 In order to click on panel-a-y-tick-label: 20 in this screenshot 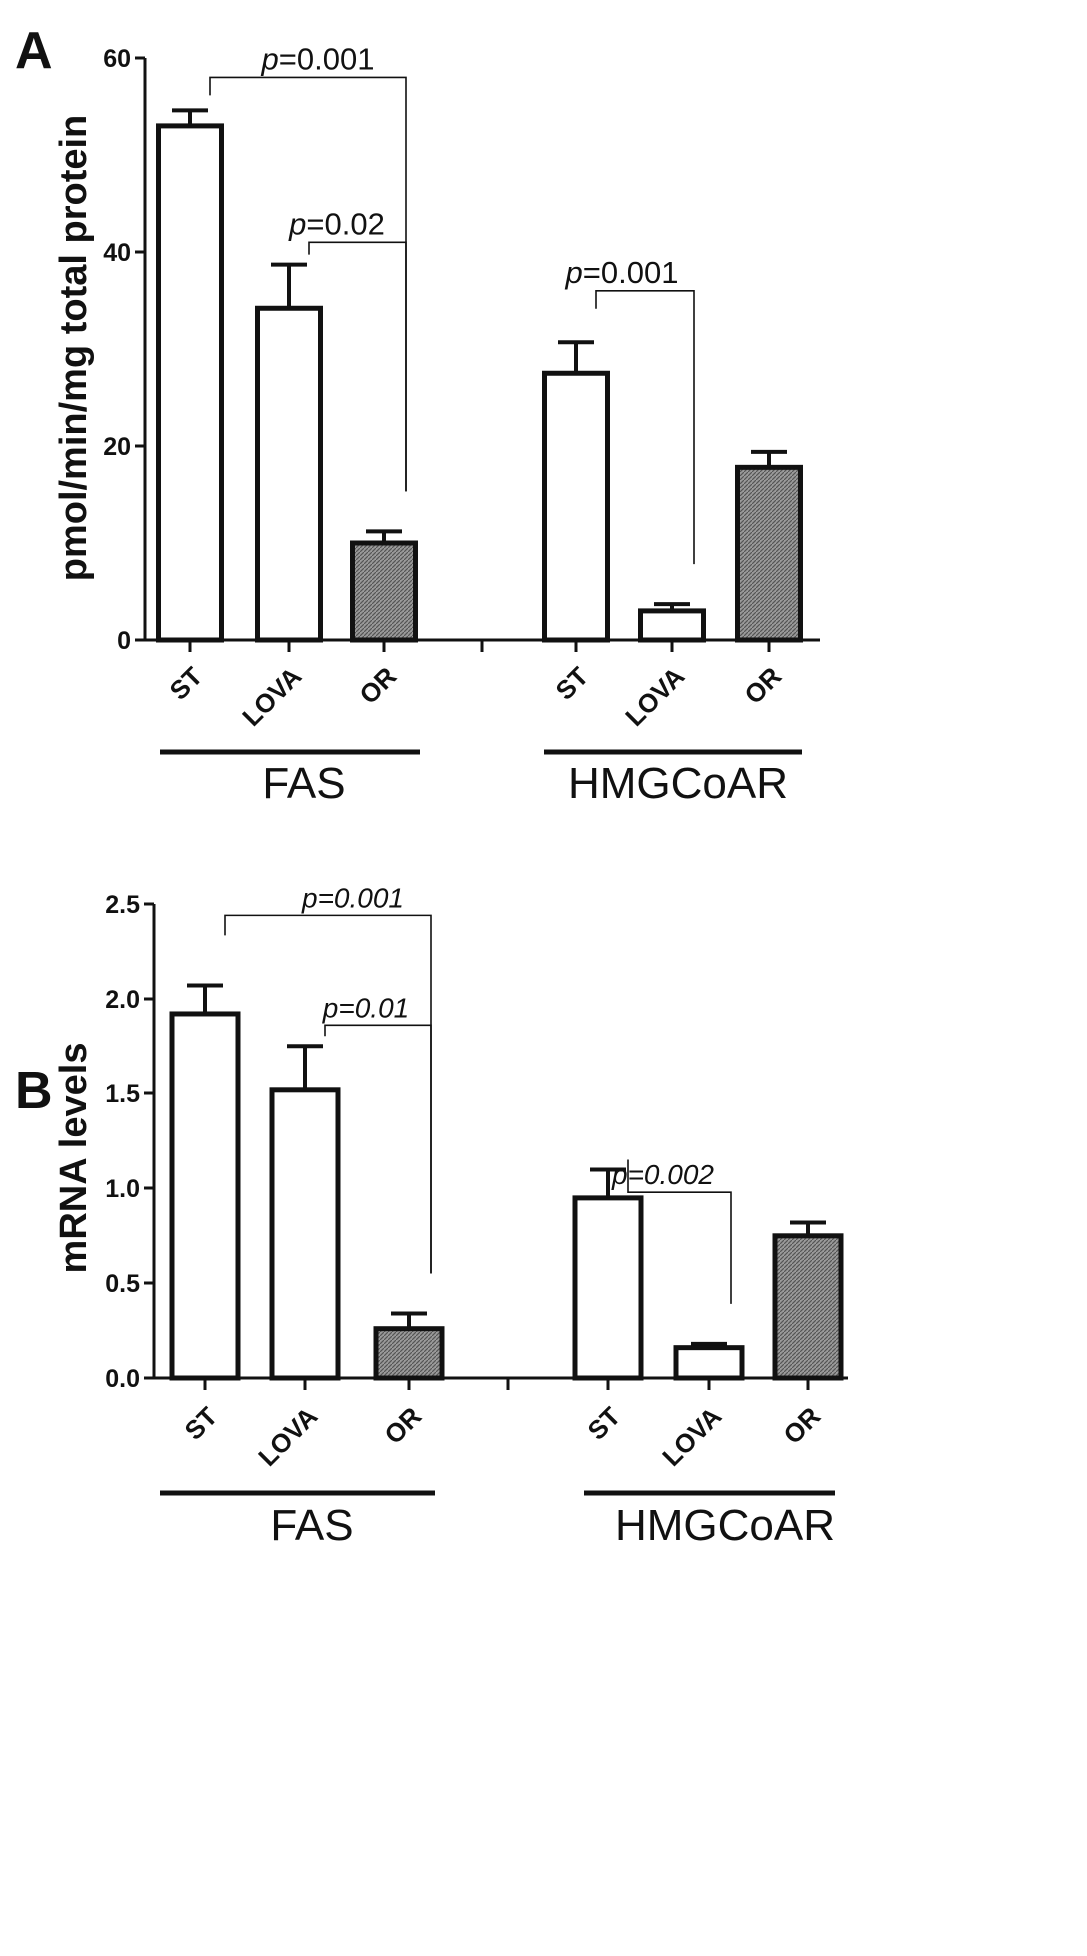, I will do `click(117, 447)`.